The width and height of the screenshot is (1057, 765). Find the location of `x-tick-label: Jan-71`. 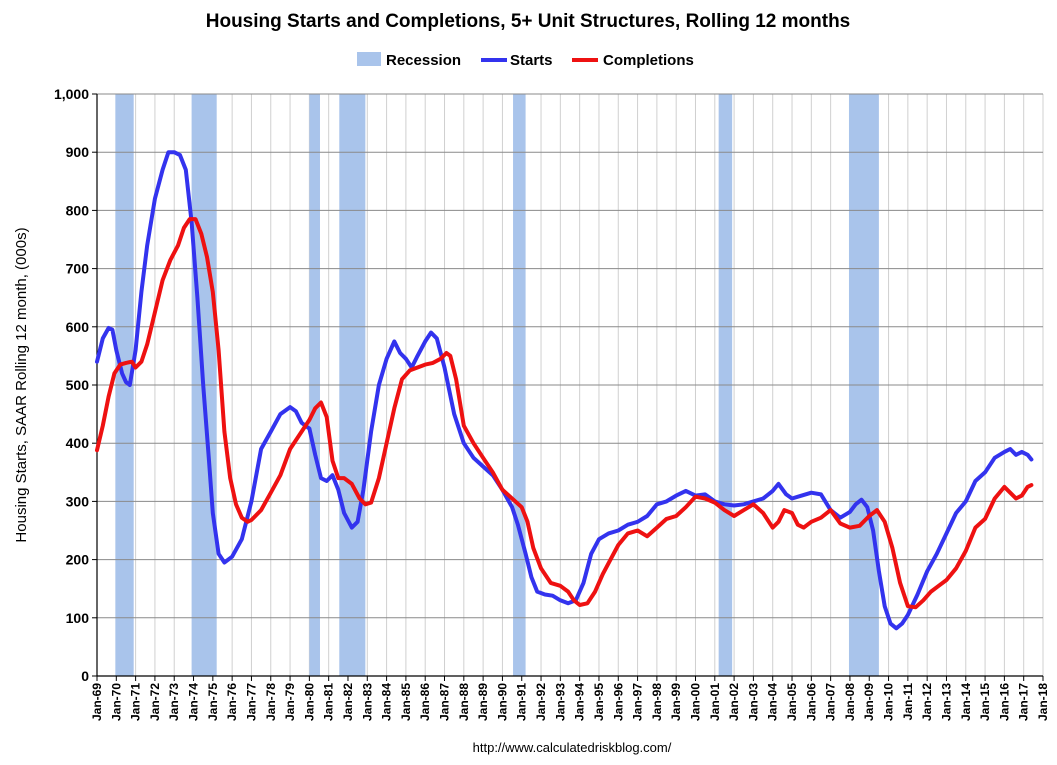

x-tick-label: Jan-71 is located at coordinates (136, 702).